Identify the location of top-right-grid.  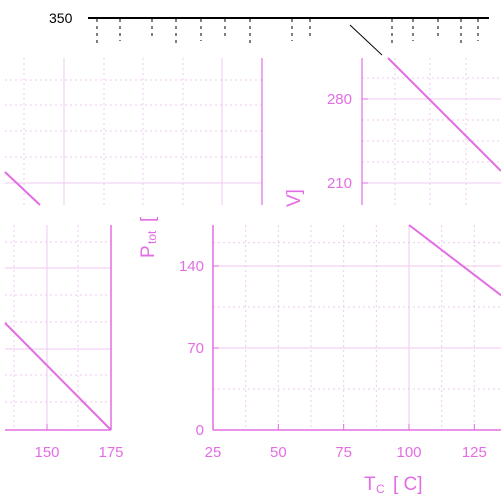
(431, 141).